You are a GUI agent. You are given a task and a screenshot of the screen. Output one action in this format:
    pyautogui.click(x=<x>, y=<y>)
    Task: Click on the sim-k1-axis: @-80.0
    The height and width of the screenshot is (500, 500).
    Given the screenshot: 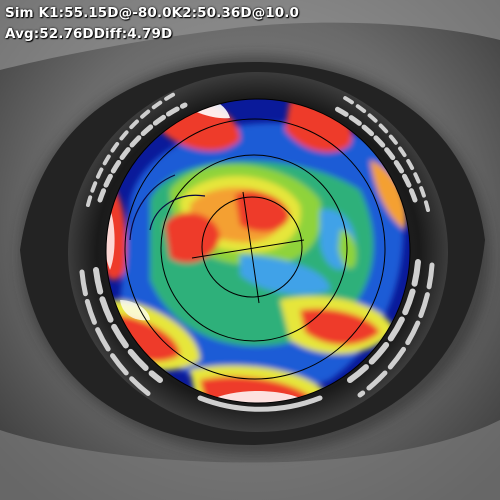 What is the action you would take?
    pyautogui.click(x=145, y=13)
    